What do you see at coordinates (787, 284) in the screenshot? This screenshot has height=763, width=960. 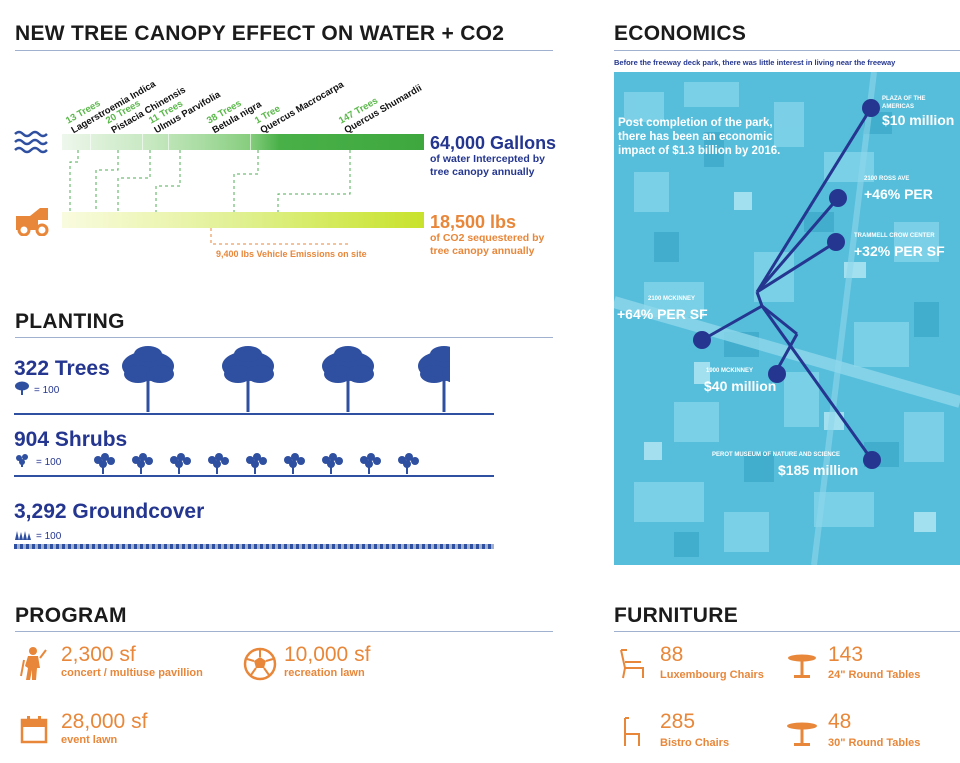 I see `economics-network` at bounding box center [787, 284].